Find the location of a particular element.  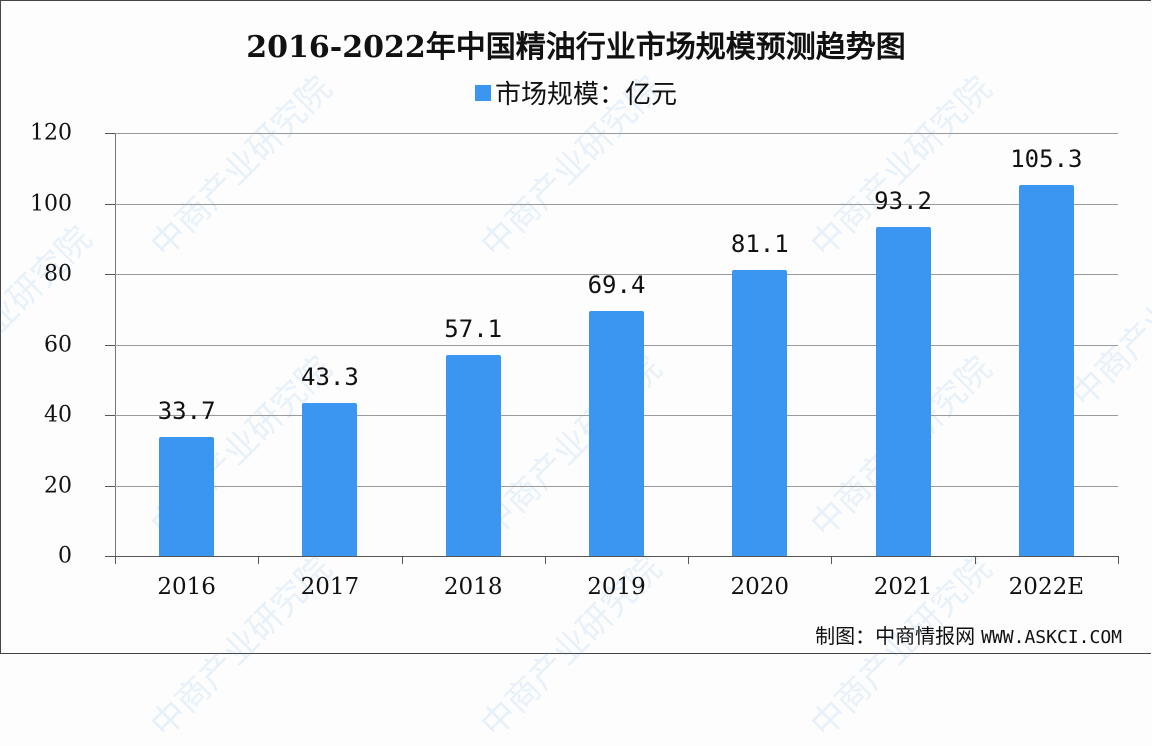

bar-2016 is located at coordinates (187, 496).